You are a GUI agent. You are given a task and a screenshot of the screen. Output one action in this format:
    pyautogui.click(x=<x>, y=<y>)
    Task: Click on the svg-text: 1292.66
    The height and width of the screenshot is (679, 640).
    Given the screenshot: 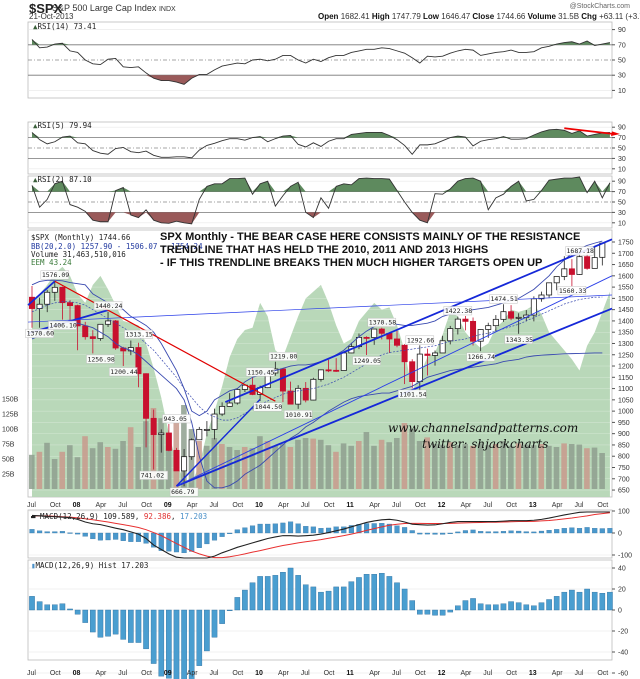 What is the action you would take?
    pyautogui.click(x=420, y=340)
    